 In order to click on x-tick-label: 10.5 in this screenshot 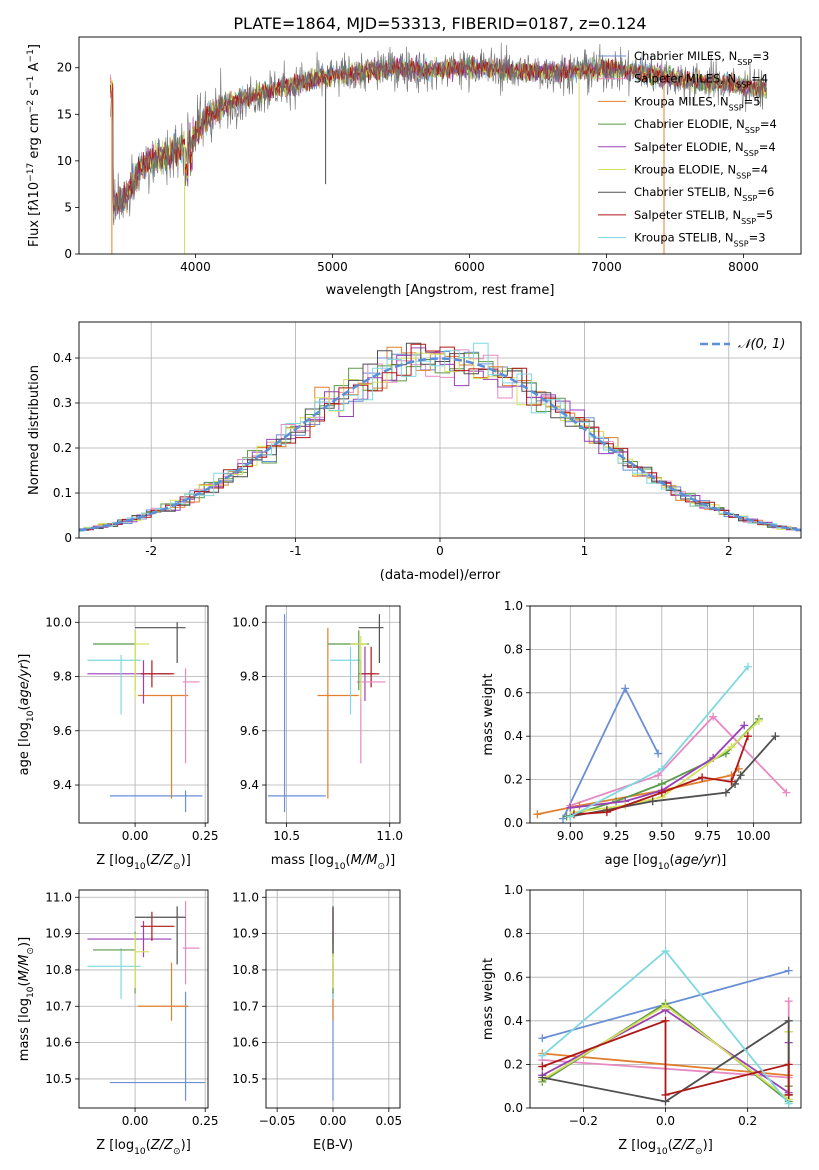, I will do `click(286, 836)`.